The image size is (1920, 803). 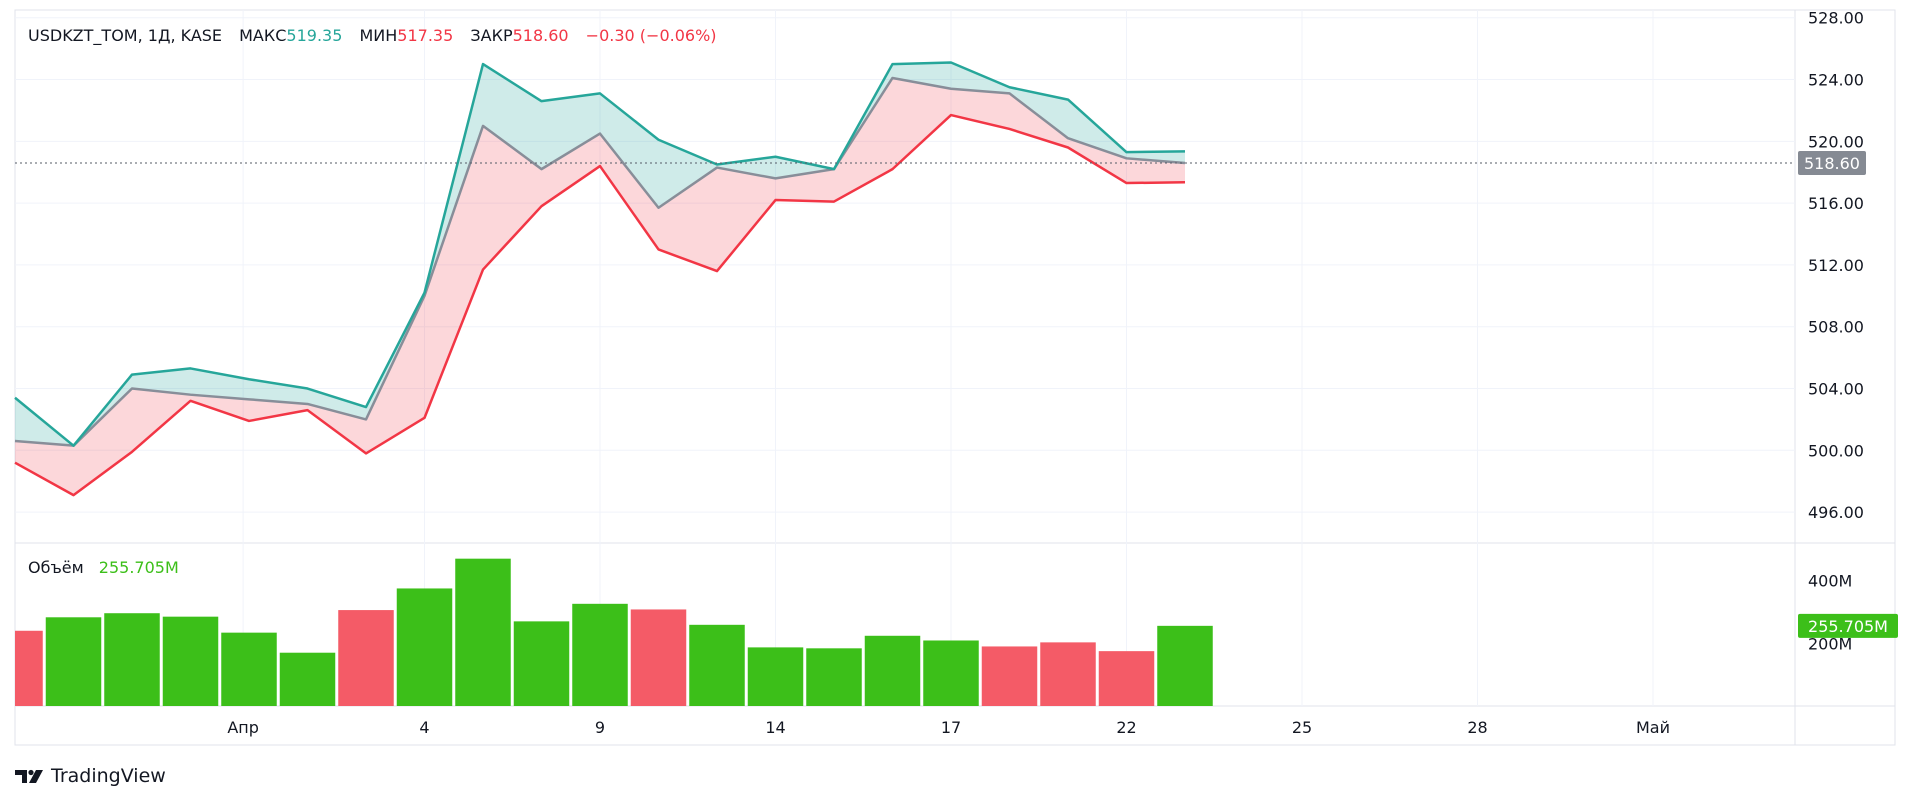 What do you see at coordinates (1836, 141) in the screenshot?
I see `price-tick-label: 520.00` at bounding box center [1836, 141].